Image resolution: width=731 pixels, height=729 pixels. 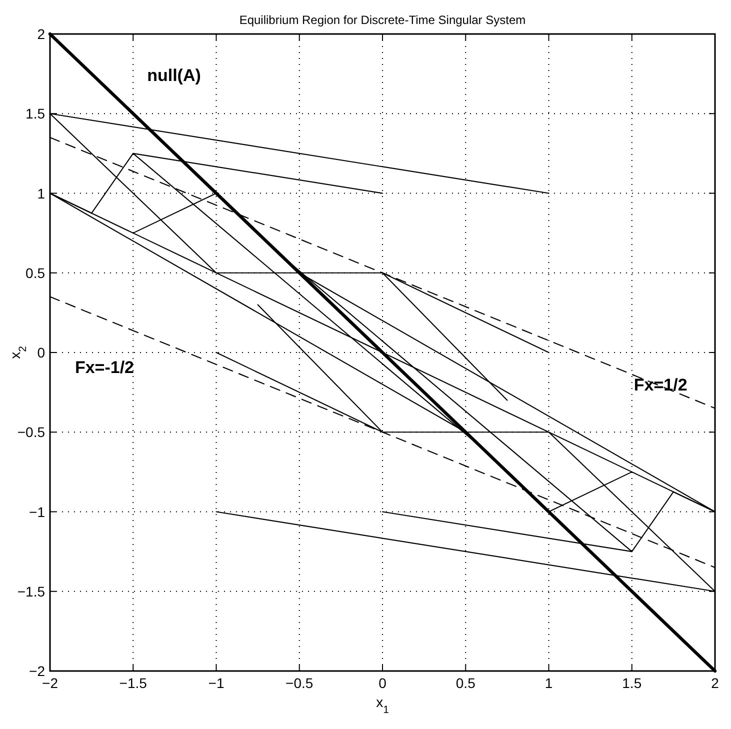 What do you see at coordinates (632, 683) in the screenshot?
I see `x-tick-label: 1.5` at bounding box center [632, 683].